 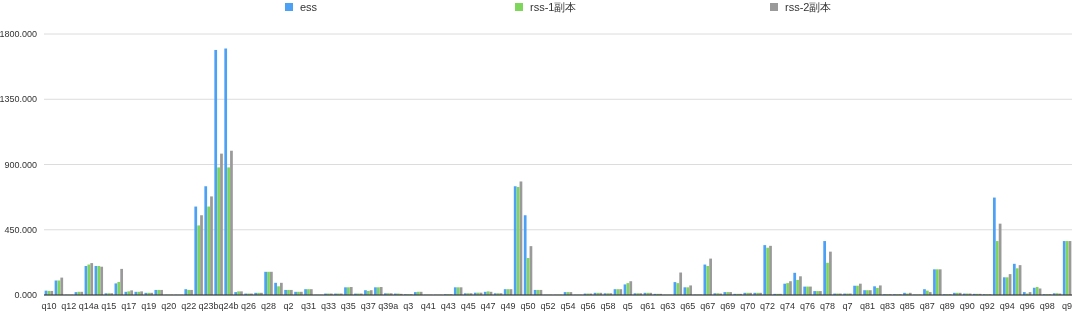 What do you see at coordinates (528, 306) in the screenshot?
I see `x-tick-label: q50` at bounding box center [528, 306].